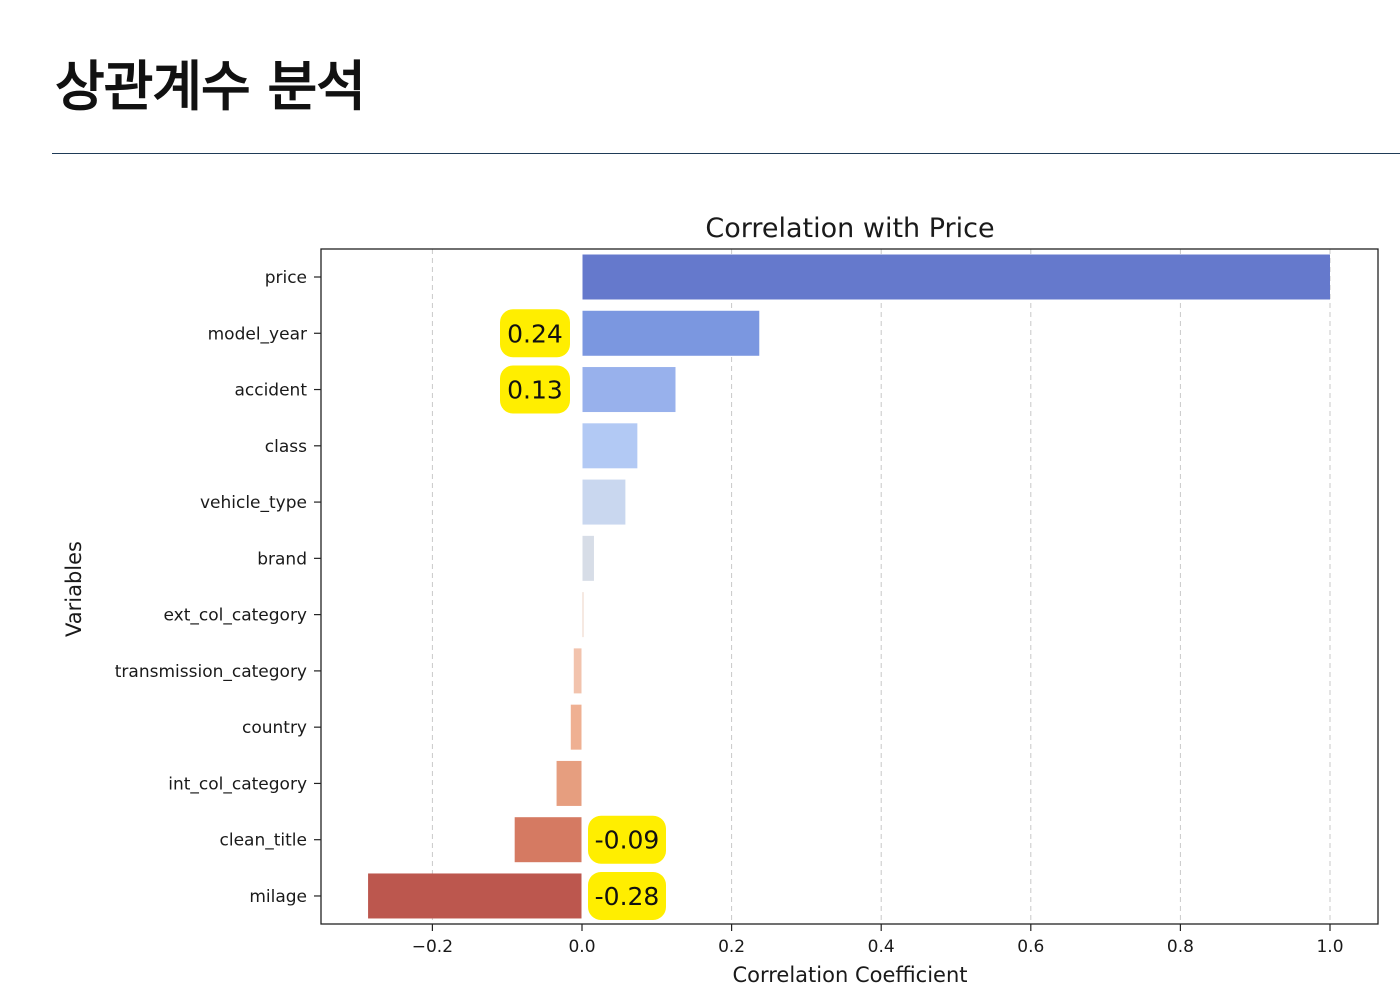 The width and height of the screenshot is (1400, 1002). Describe the element at coordinates (726, 153) in the screenshot. I see `title-divider` at that location.